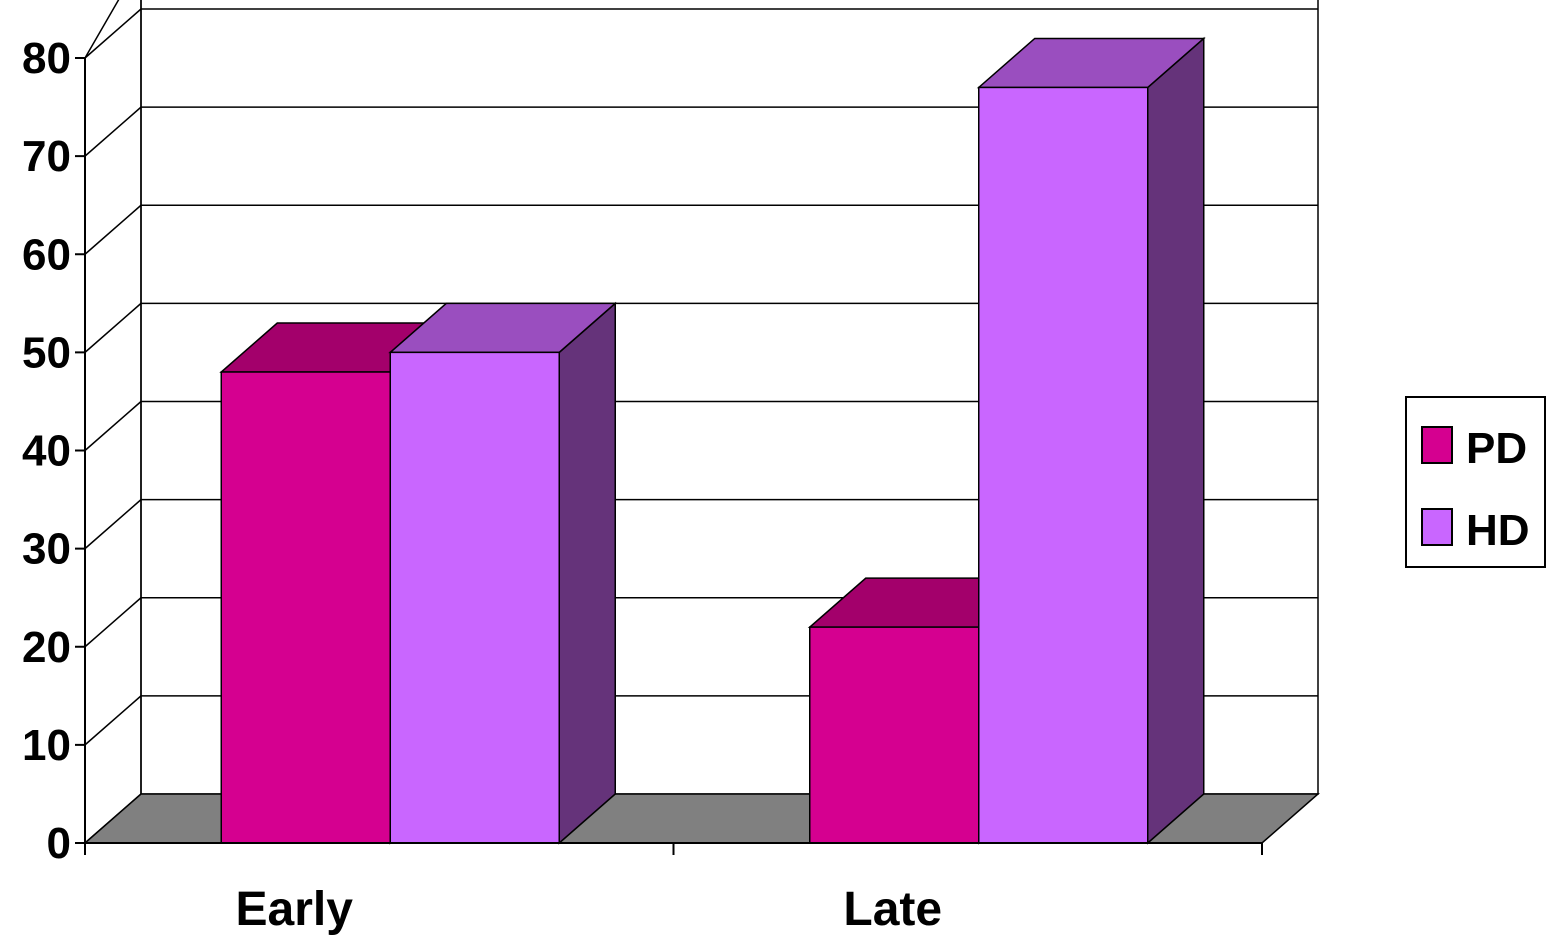 The width and height of the screenshot is (1549, 936). Describe the element at coordinates (1498, 530) in the screenshot. I see `legend-label-hd: HD` at that location.